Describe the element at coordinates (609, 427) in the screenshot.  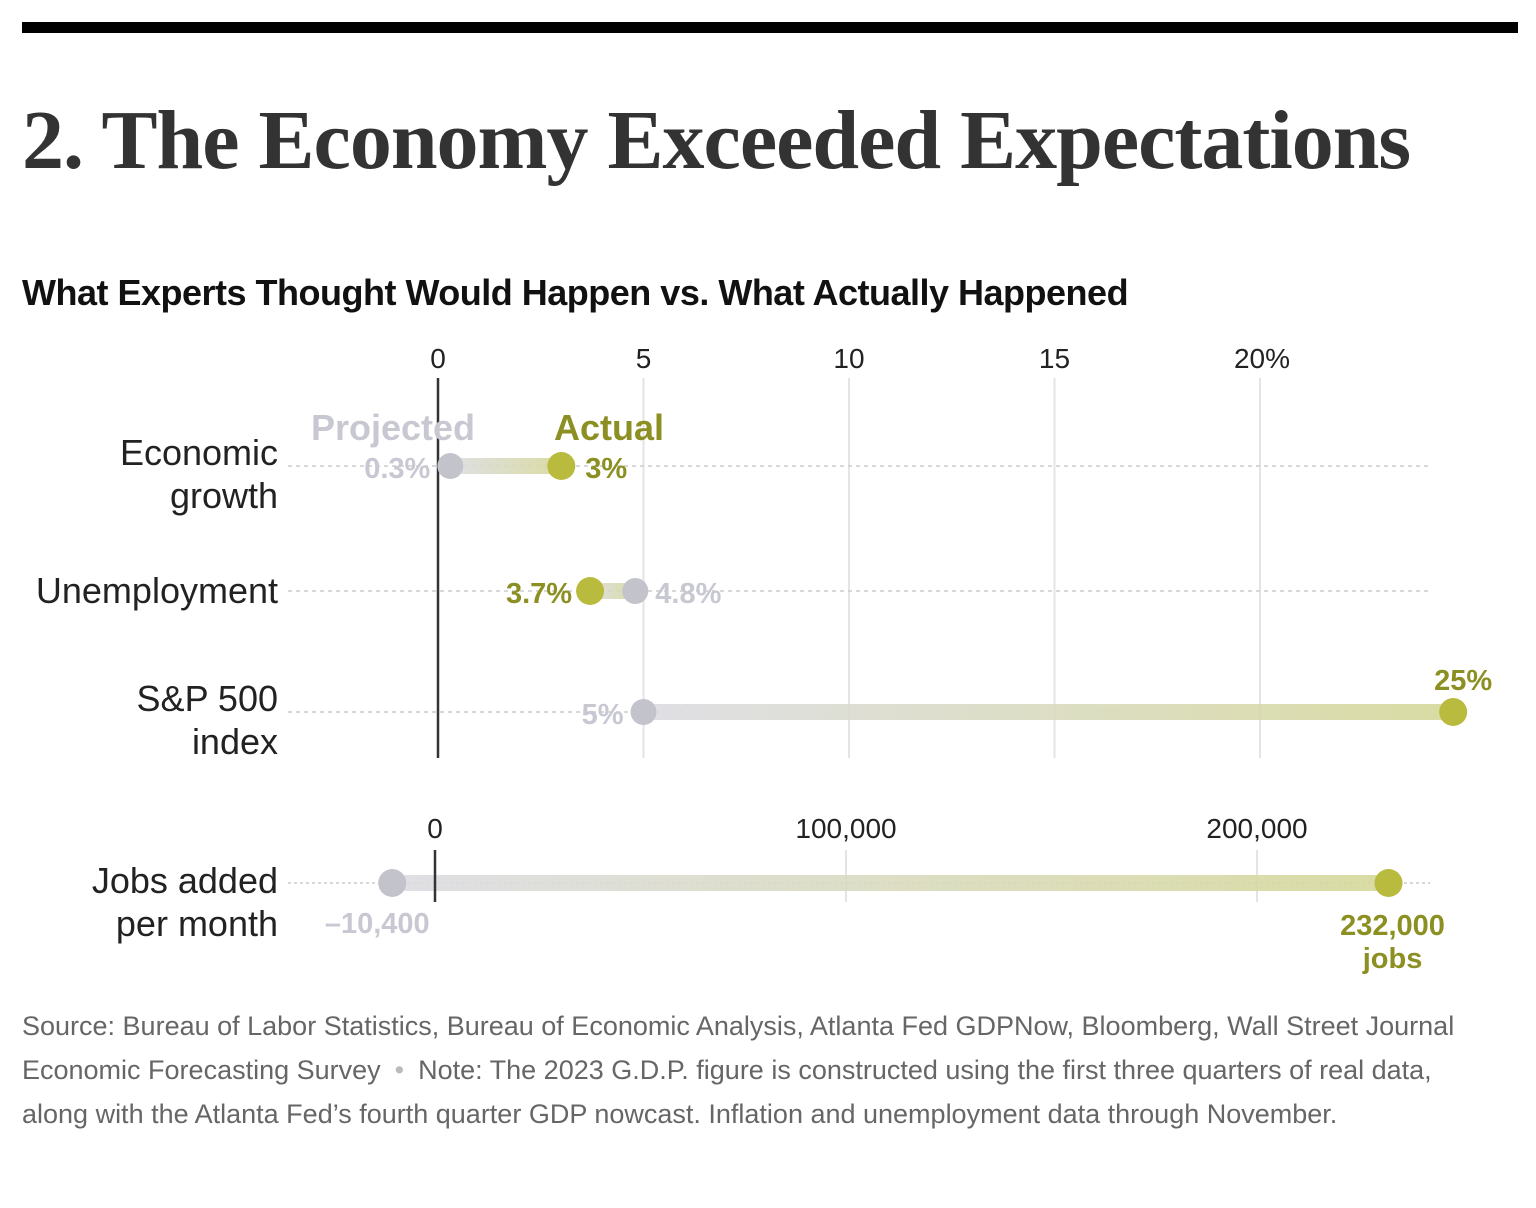
I see `legend-actual: Actual` at that location.